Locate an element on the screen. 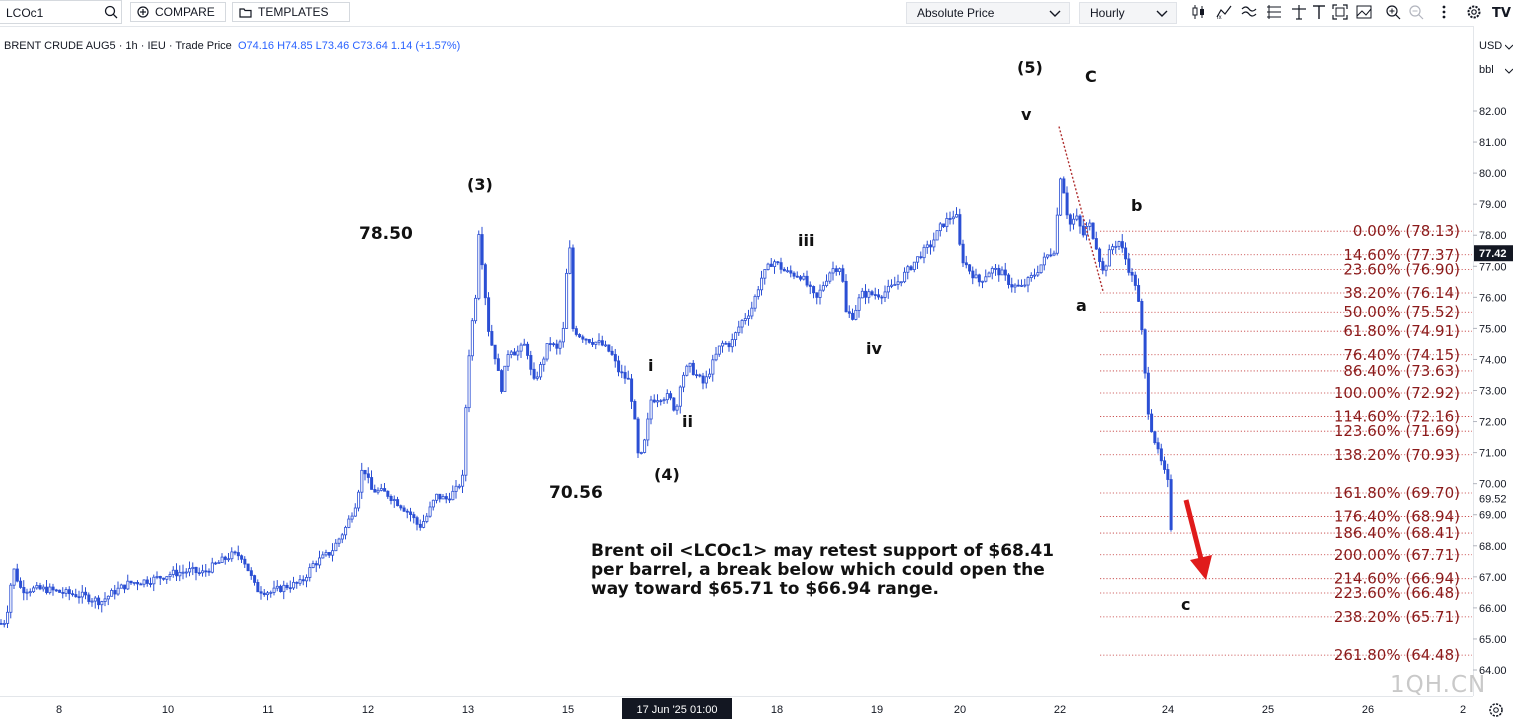 Image resolution: width=1513 pixels, height=724 pixels. wave-label-4: (4) is located at coordinates (667, 474).